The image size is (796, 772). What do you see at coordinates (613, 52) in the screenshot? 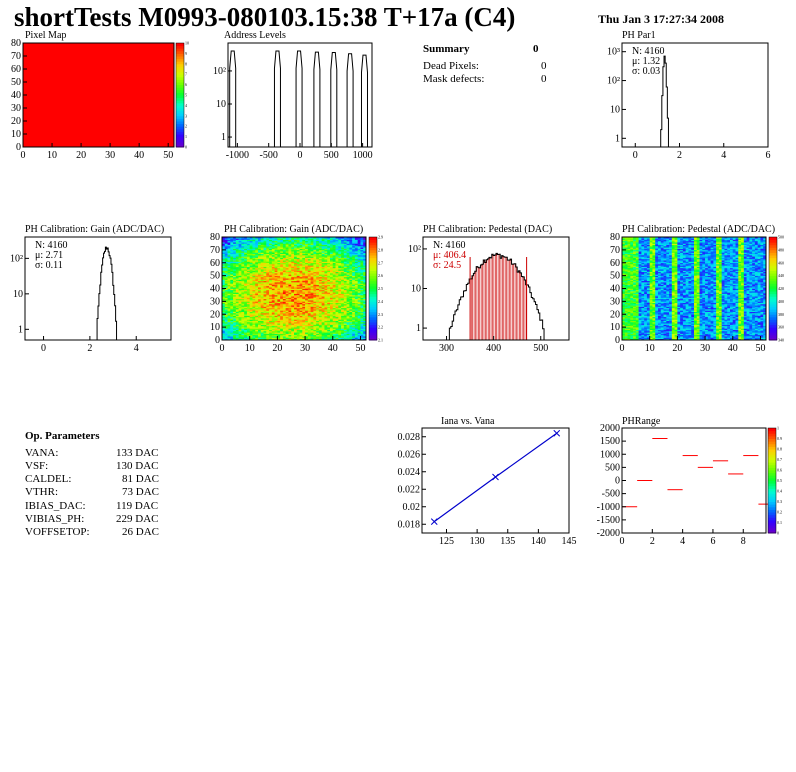
I see `y-tick-label: 10³` at bounding box center [613, 52].